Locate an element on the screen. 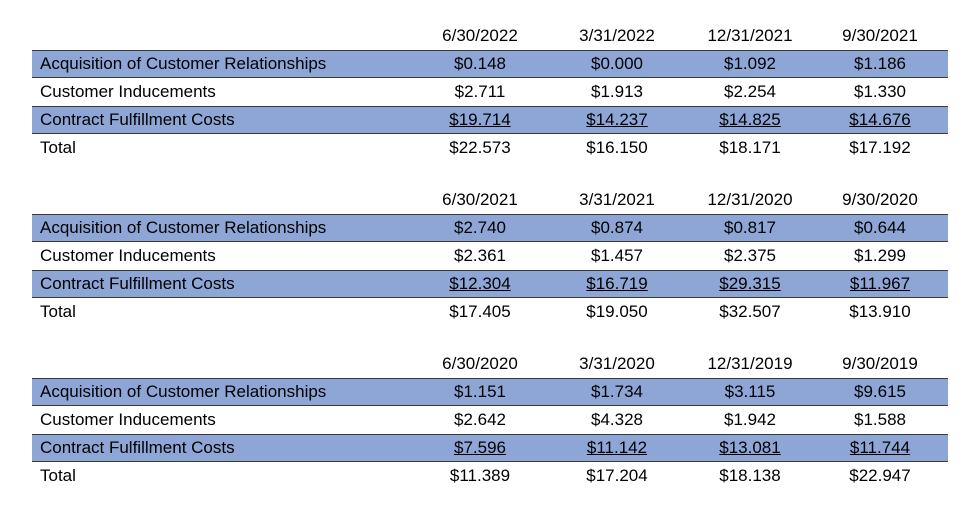 This screenshot has width=979, height=516. cell-value: $19.714 is located at coordinates (480, 119).